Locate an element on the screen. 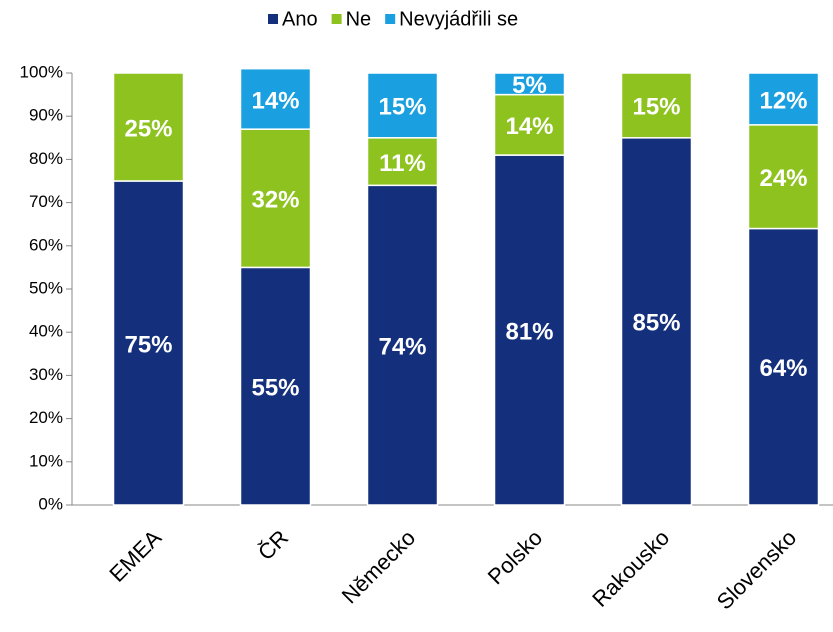  y-tick-label: 30% is located at coordinates (46, 374).